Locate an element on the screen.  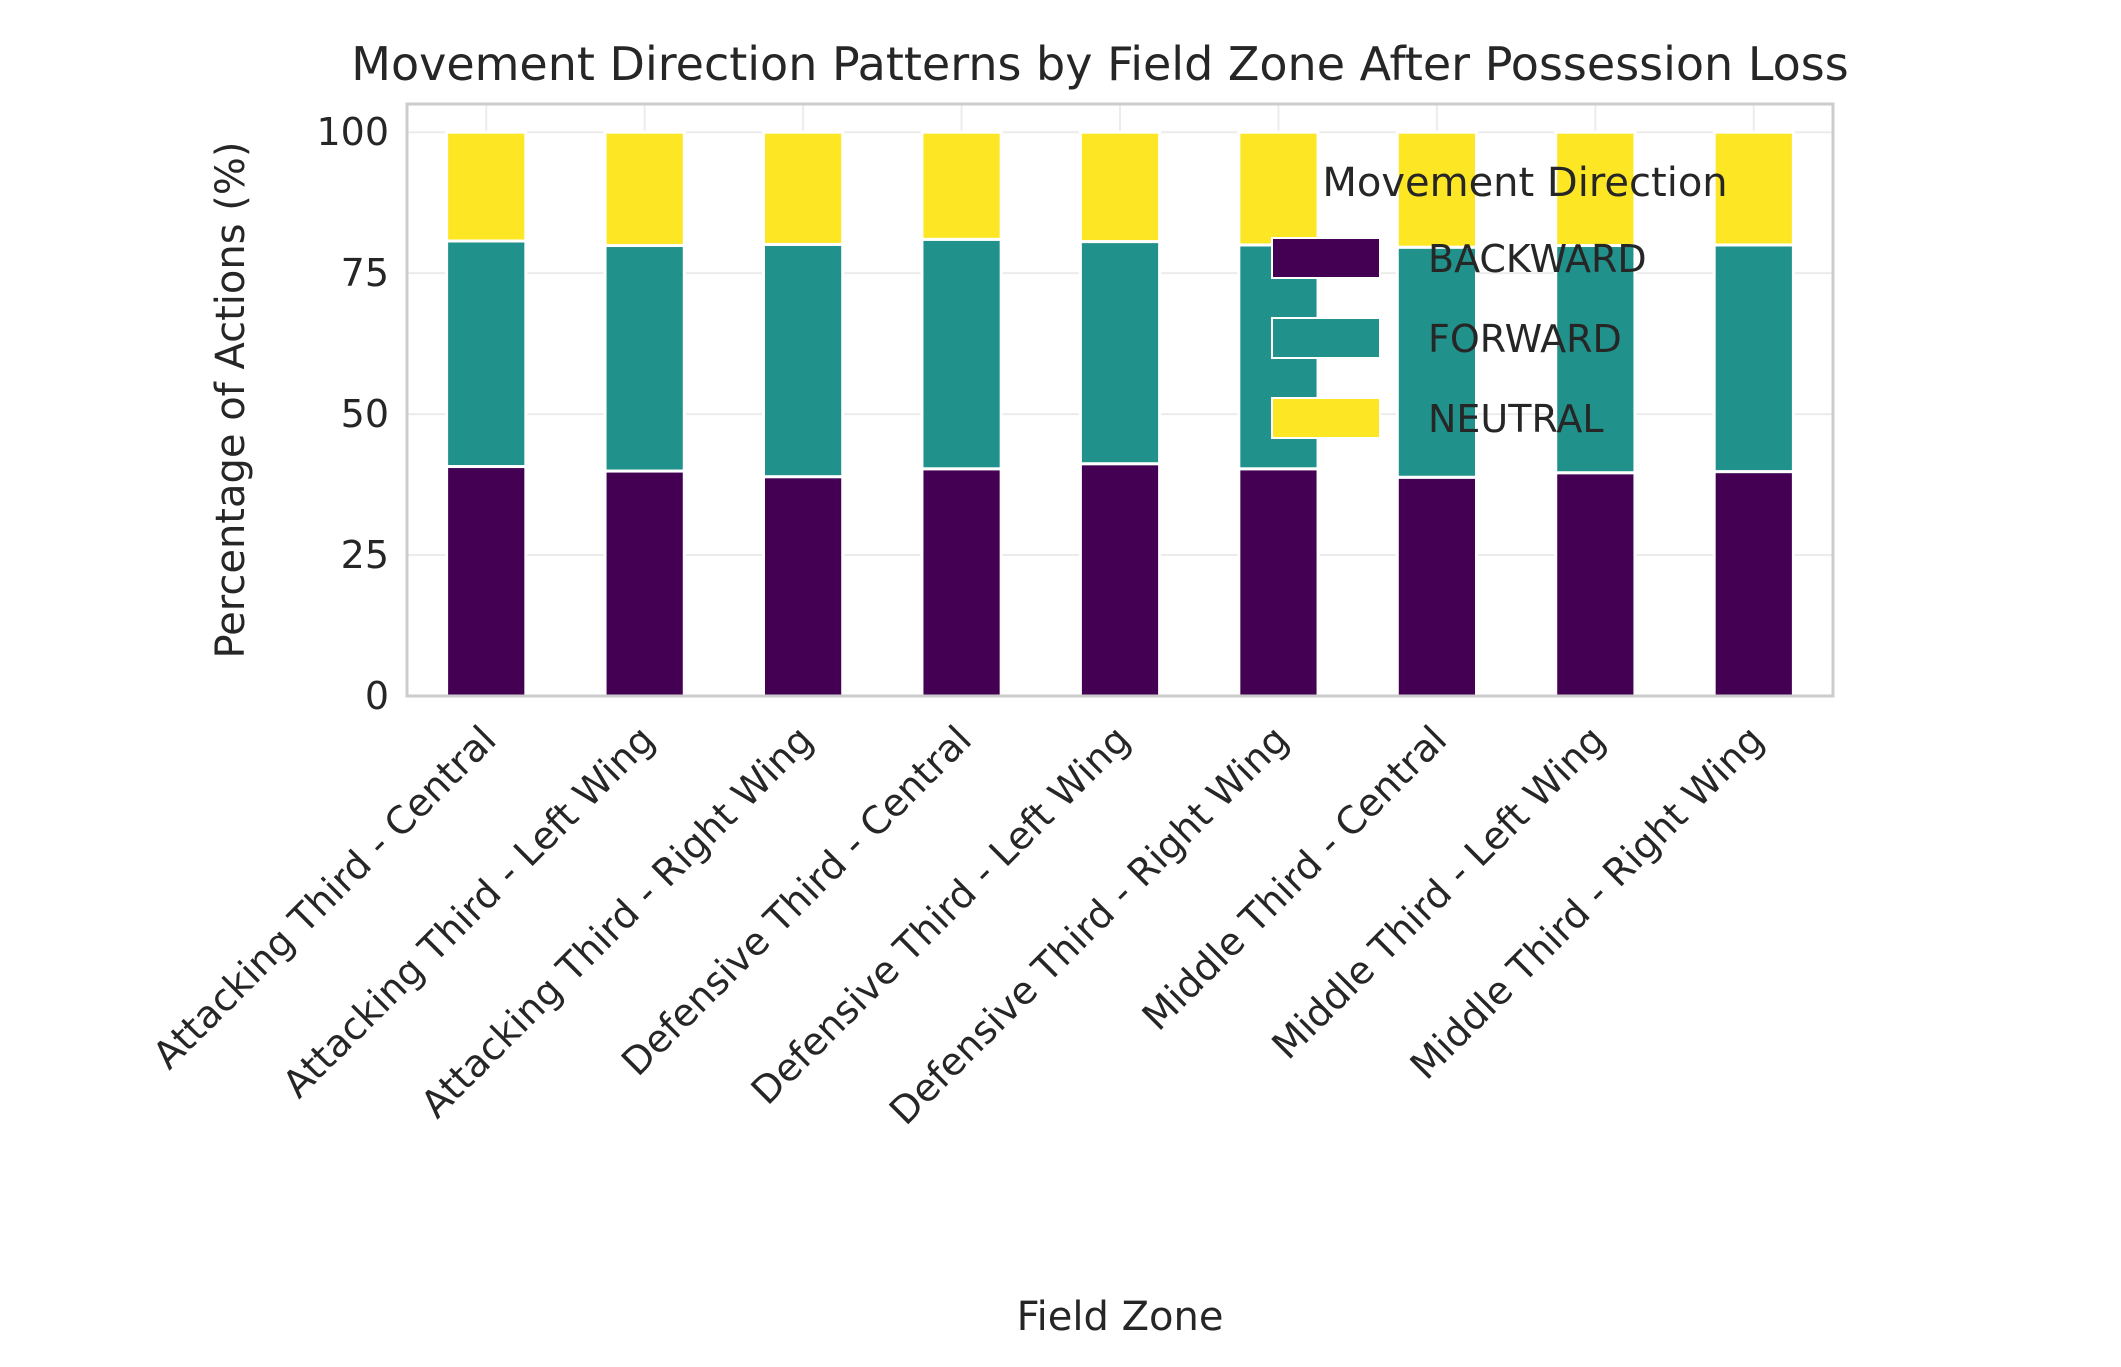
legend-label-backward: BACKWARD is located at coordinates (1537, 259).